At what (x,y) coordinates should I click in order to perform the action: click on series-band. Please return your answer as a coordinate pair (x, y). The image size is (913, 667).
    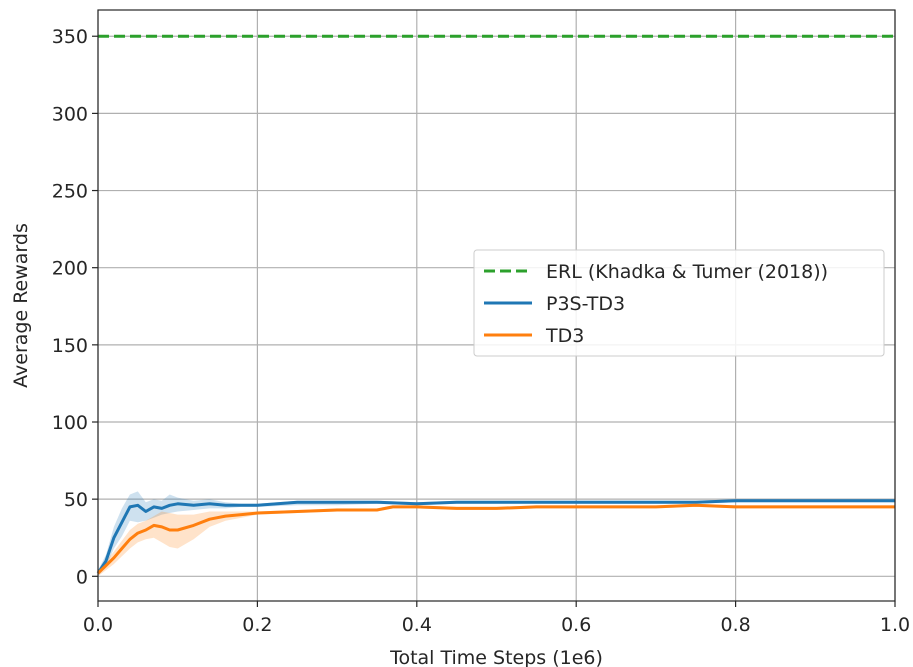
    Looking at the image, I should click on (496, 540).